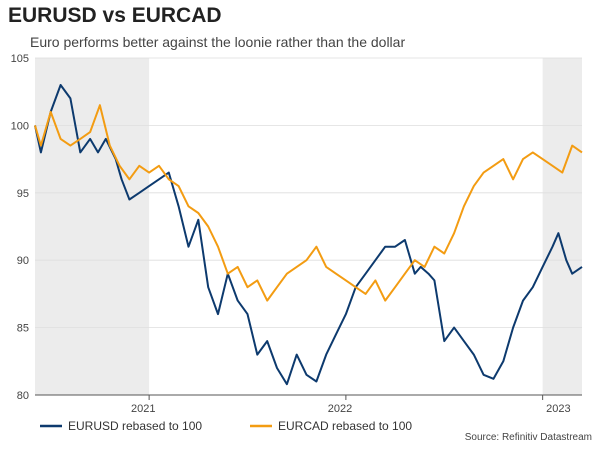 This screenshot has height=450, width=600. What do you see at coordinates (20, 59) in the screenshot?
I see `y-tick-label-105: 105` at bounding box center [20, 59].